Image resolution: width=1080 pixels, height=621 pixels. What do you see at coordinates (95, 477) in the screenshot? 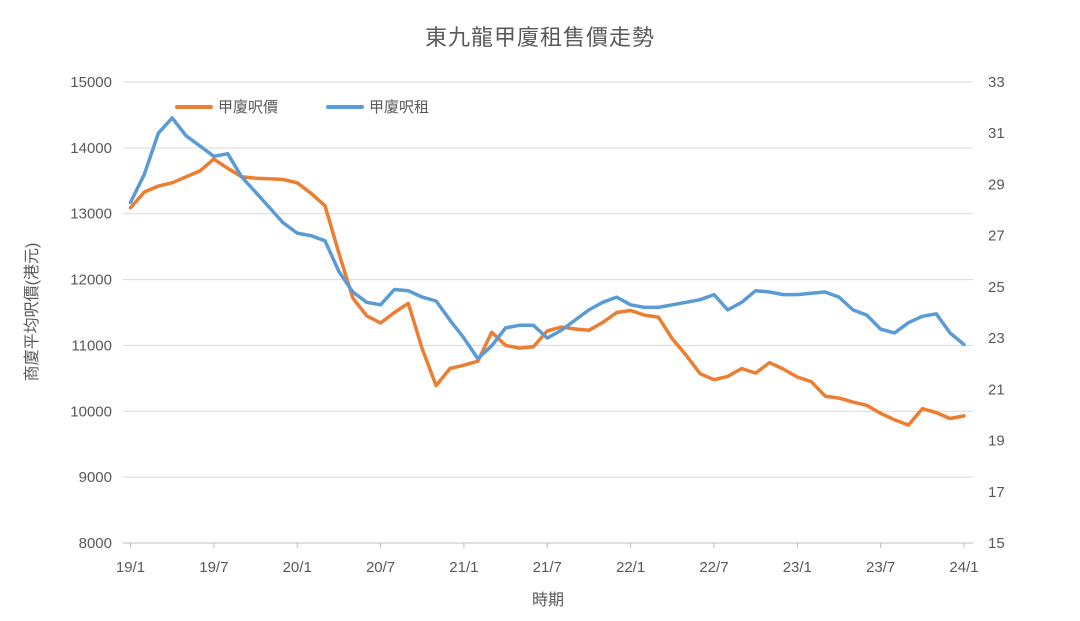
I see `y-axis-tick-label-left: 9000` at bounding box center [95, 477].